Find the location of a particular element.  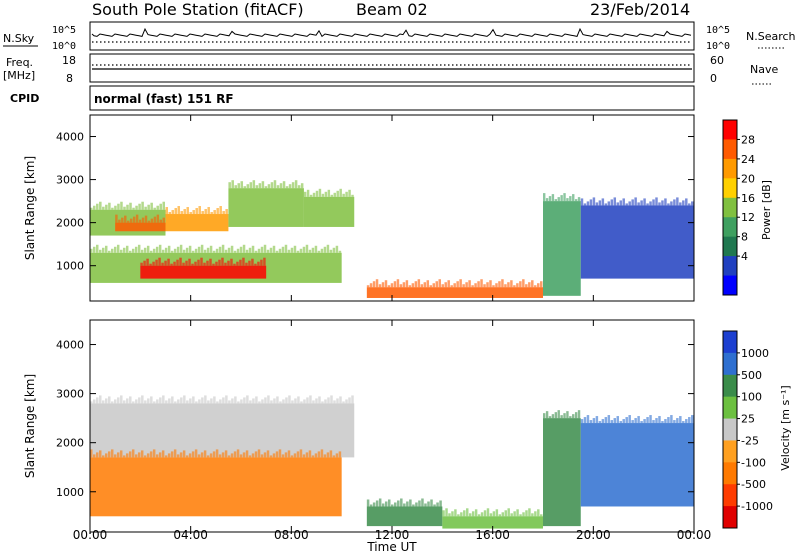

noise-sky-label: N.Sky is located at coordinates (19, 38).